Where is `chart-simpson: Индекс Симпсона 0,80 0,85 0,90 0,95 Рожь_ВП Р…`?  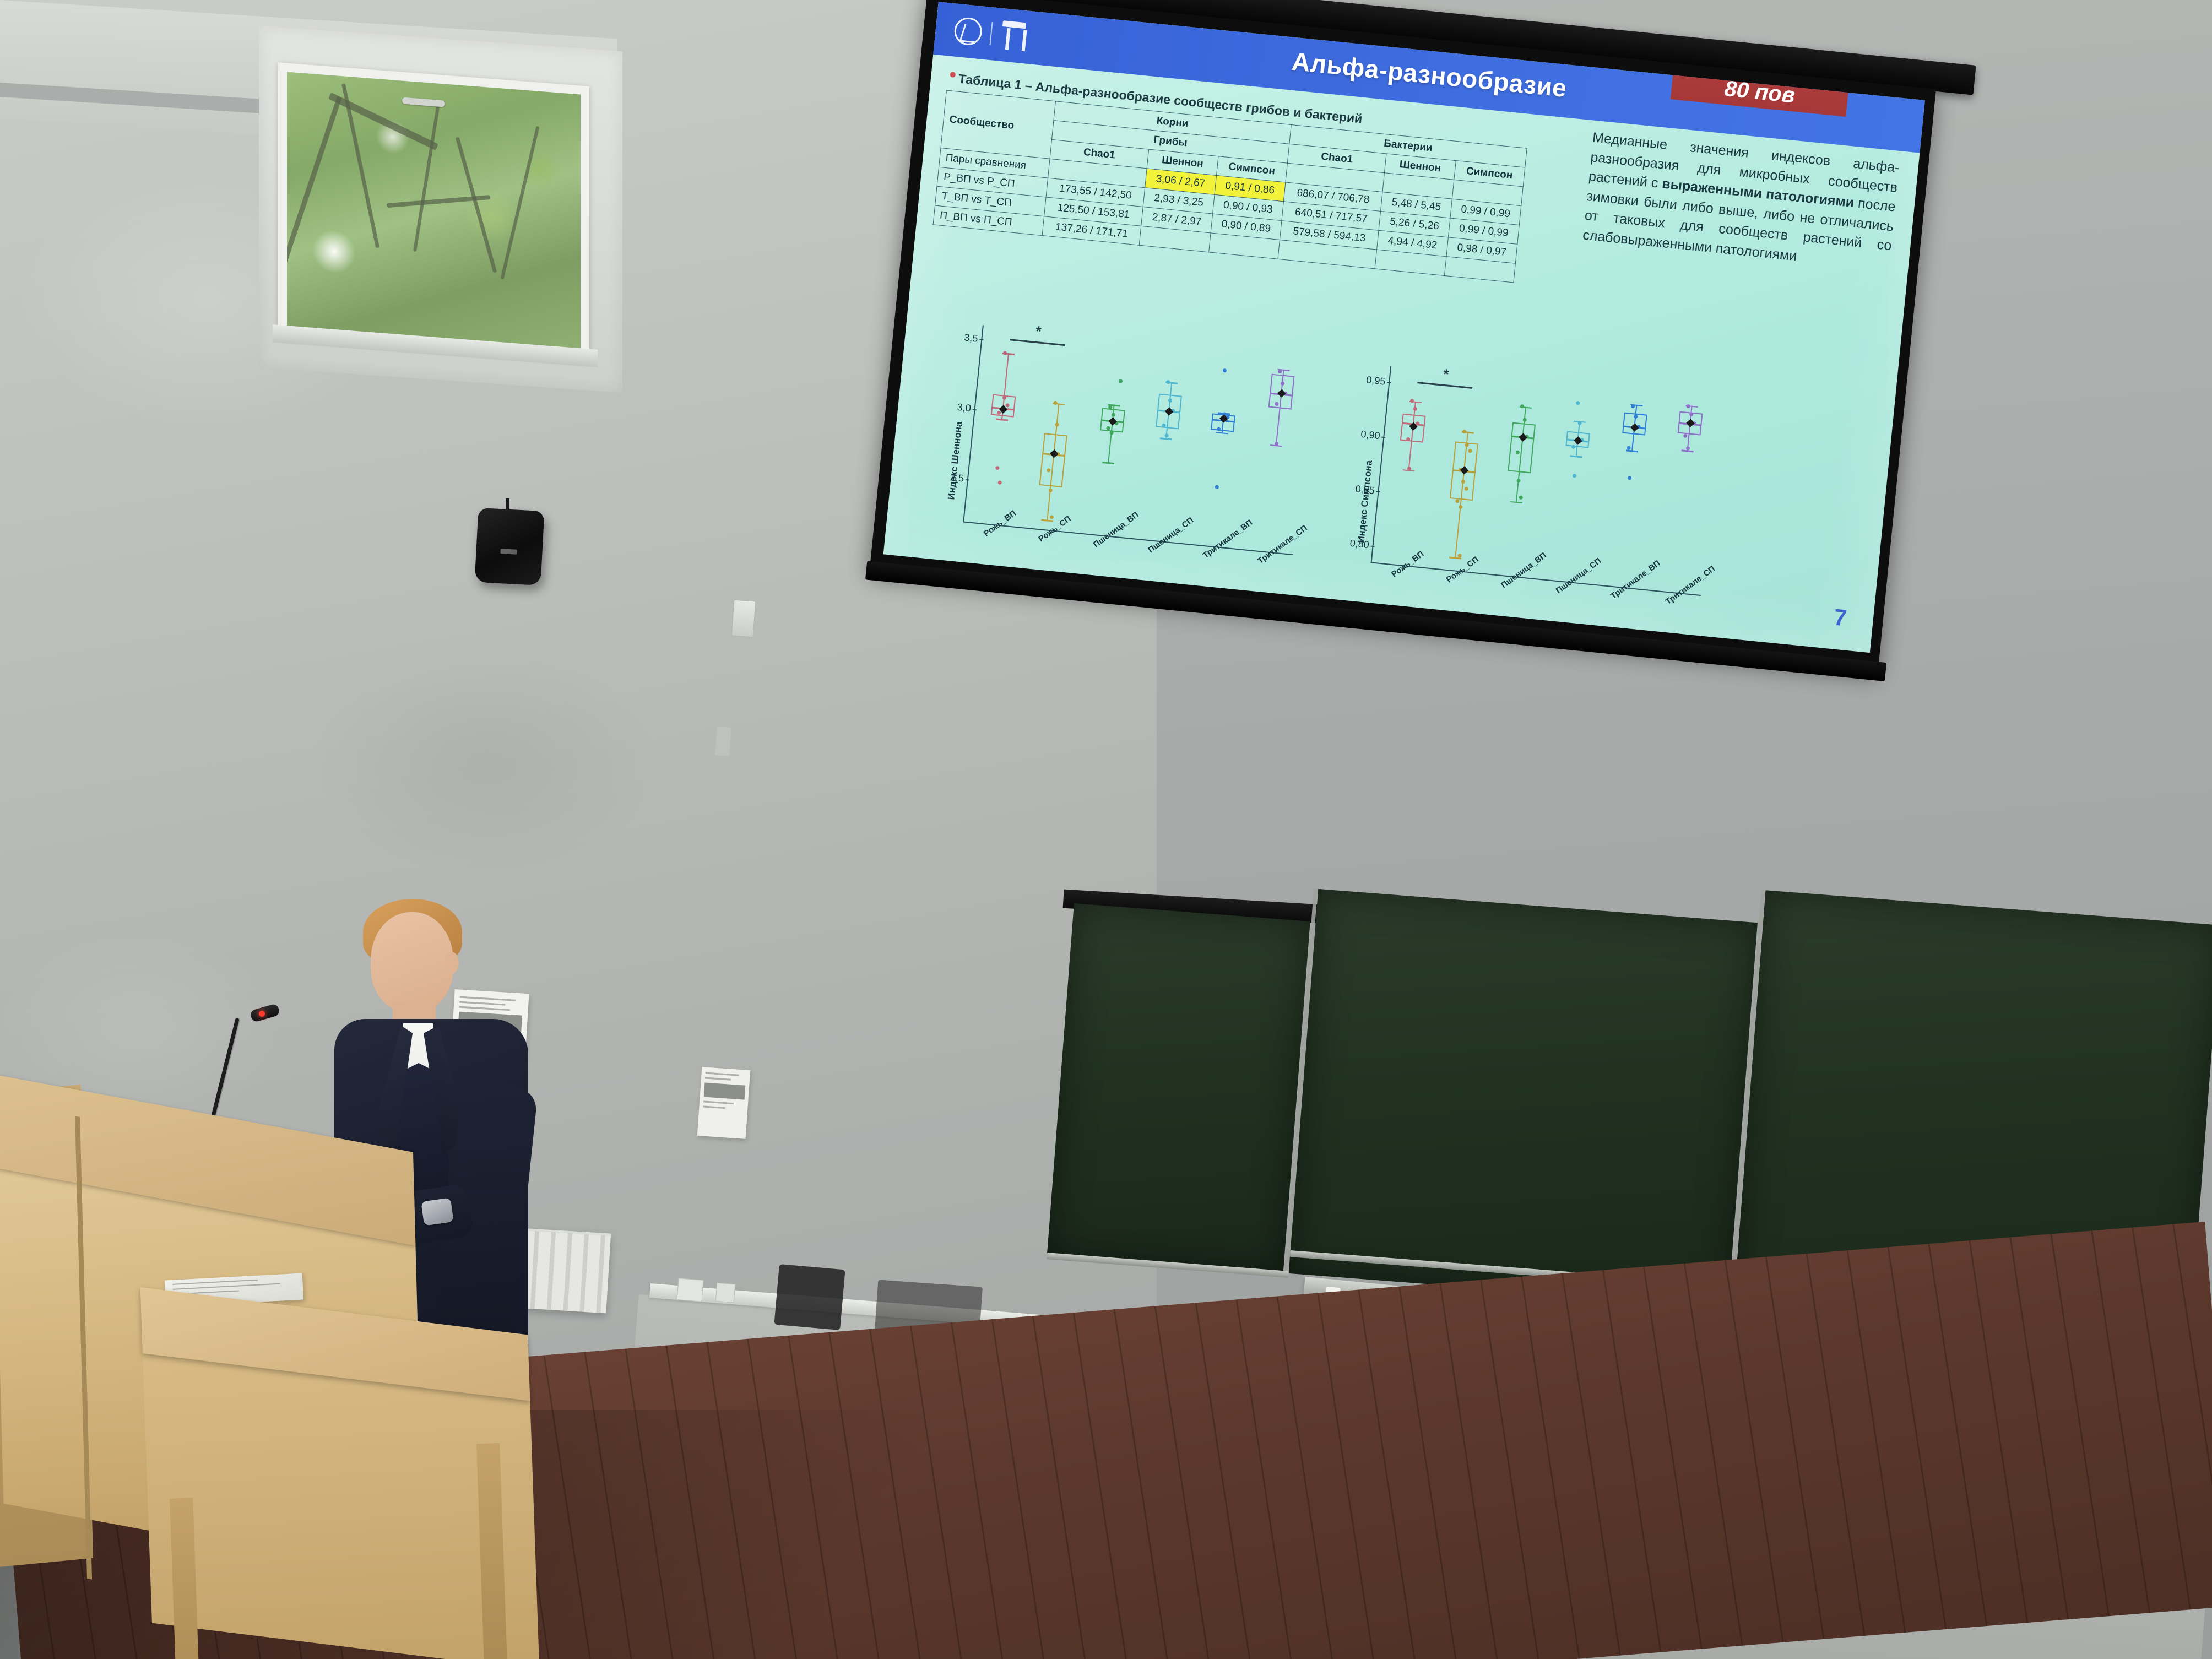
chart-simpson: Индекс Симпсона 0,80 0,85 0,90 0,95 Рожь_ВП Р… is located at coordinates (1518, 504).